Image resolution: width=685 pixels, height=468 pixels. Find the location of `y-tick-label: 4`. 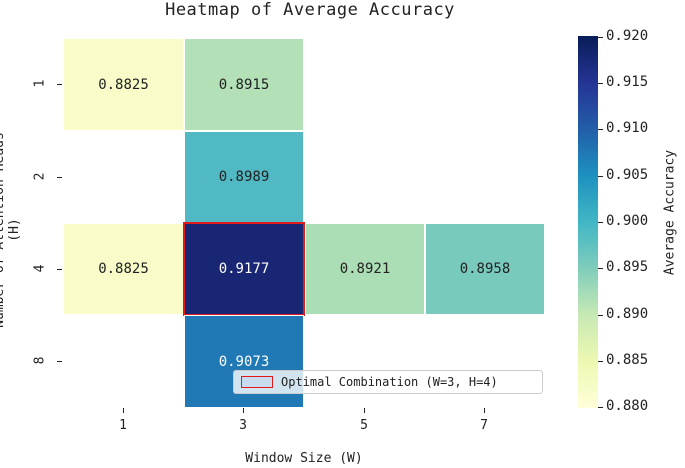

y-tick-label: 4 is located at coordinates (40, 268).